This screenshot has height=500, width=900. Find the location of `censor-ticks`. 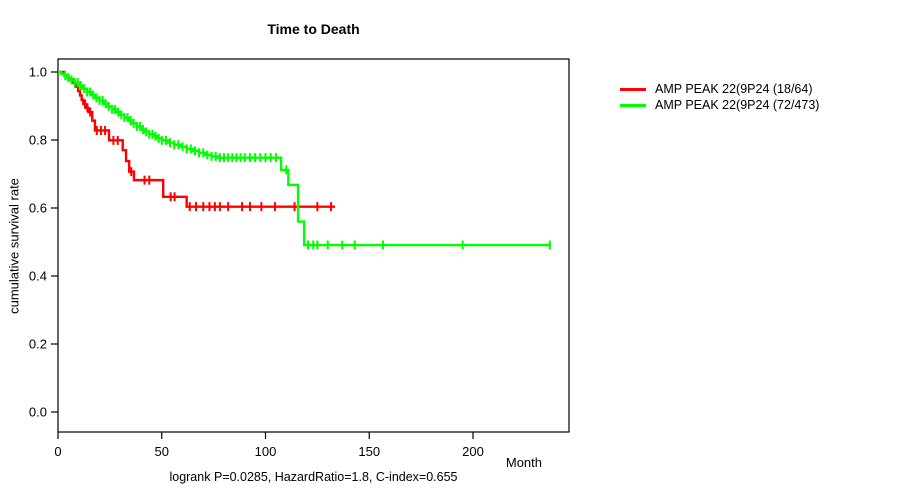

censor-ticks is located at coordinates (208, 155).